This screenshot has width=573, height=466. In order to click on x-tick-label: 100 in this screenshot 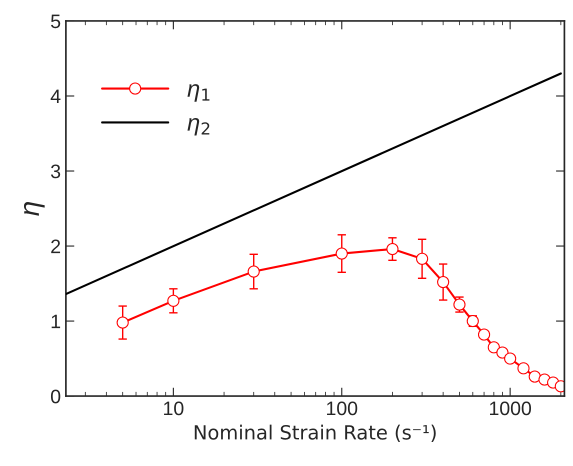, I will do `click(342, 408)`.